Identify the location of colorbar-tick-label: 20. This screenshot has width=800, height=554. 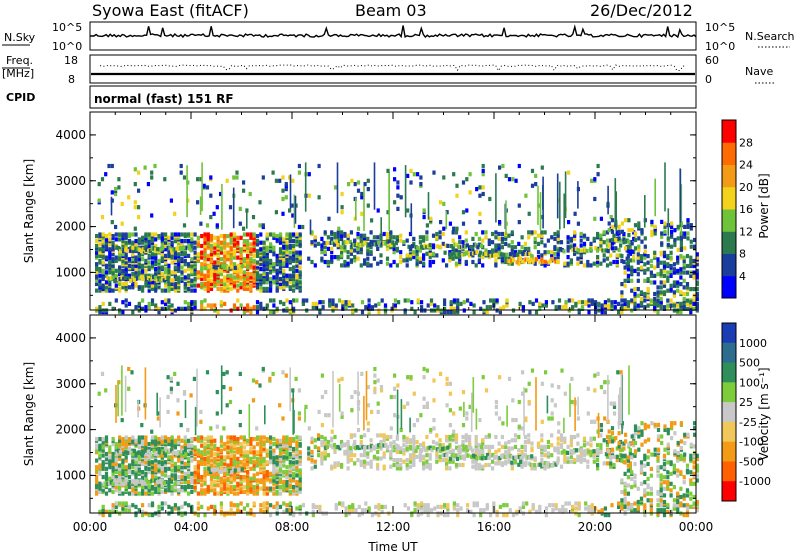
(746, 187).